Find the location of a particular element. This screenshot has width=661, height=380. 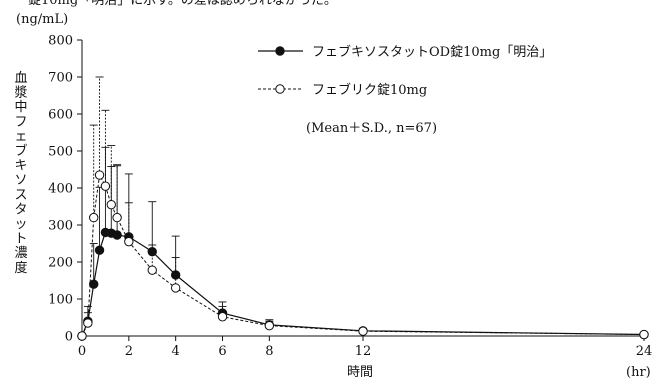

y-axis-title-char-0: 血 is located at coordinates (20, 78).